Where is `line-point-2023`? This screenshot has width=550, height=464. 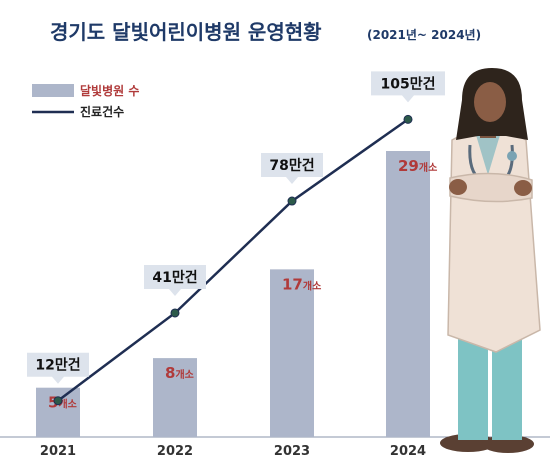 line-point-2023 is located at coordinates (292, 201).